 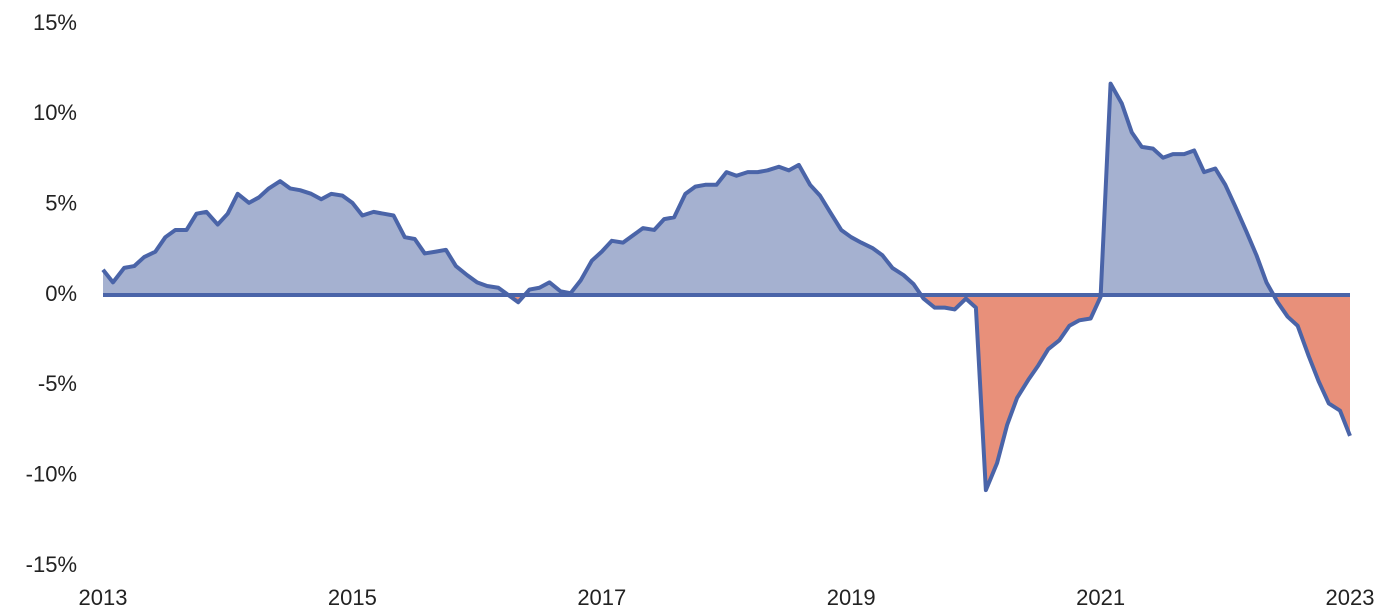 What do you see at coordinates (352, 597) in the screenshot?
I see `x-tick-label: 2015` at bounding box center [352, 597].